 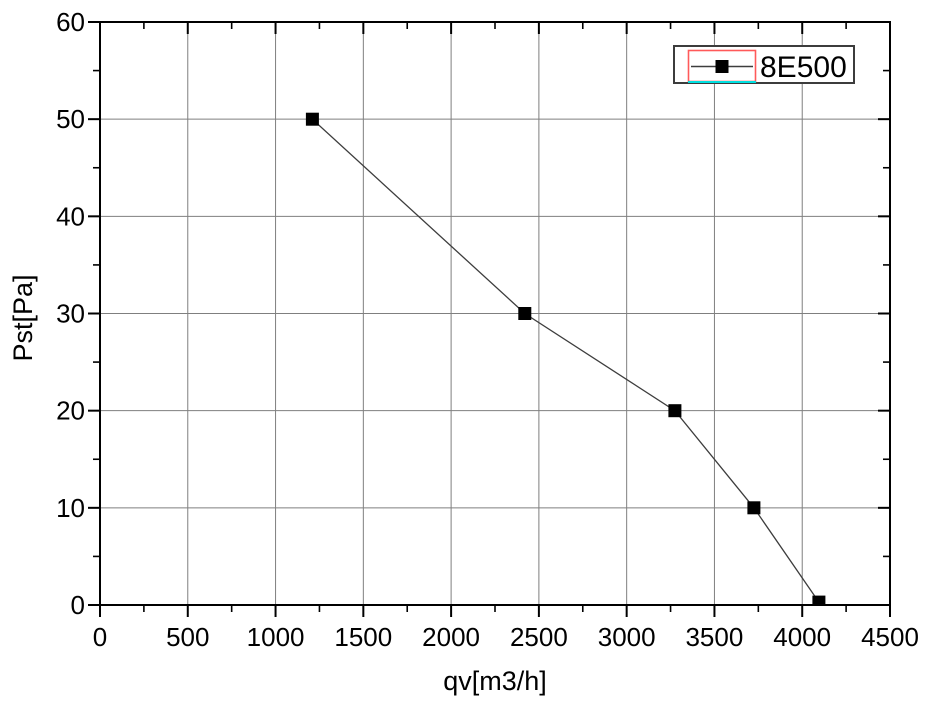 I want to click on y-tick-label: 60, so click(x=70, y=22).